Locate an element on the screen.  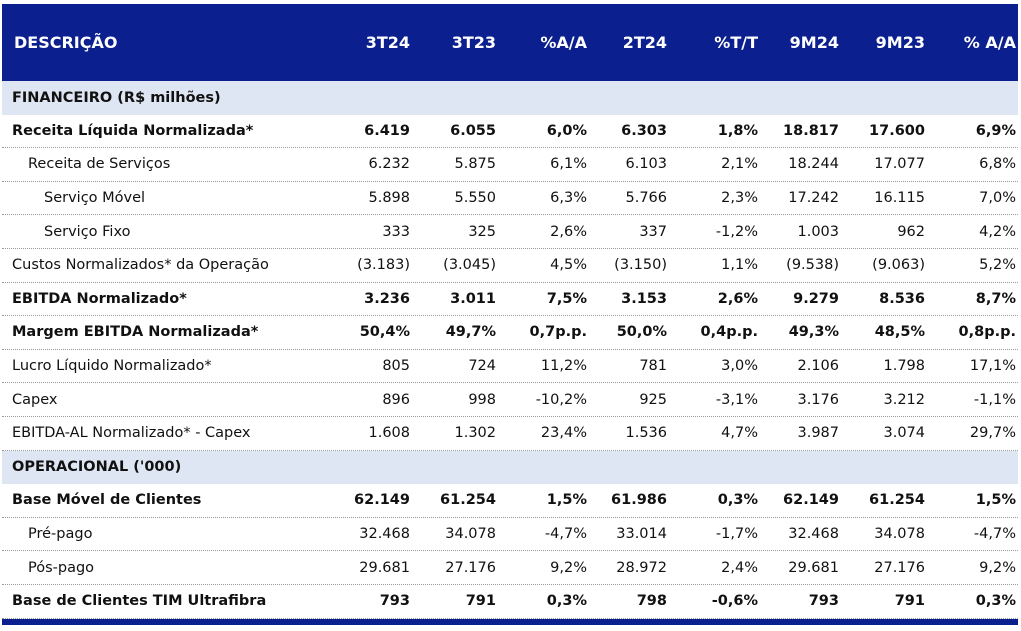
table-cell: 6,9% is located at coordinates (995, 130).